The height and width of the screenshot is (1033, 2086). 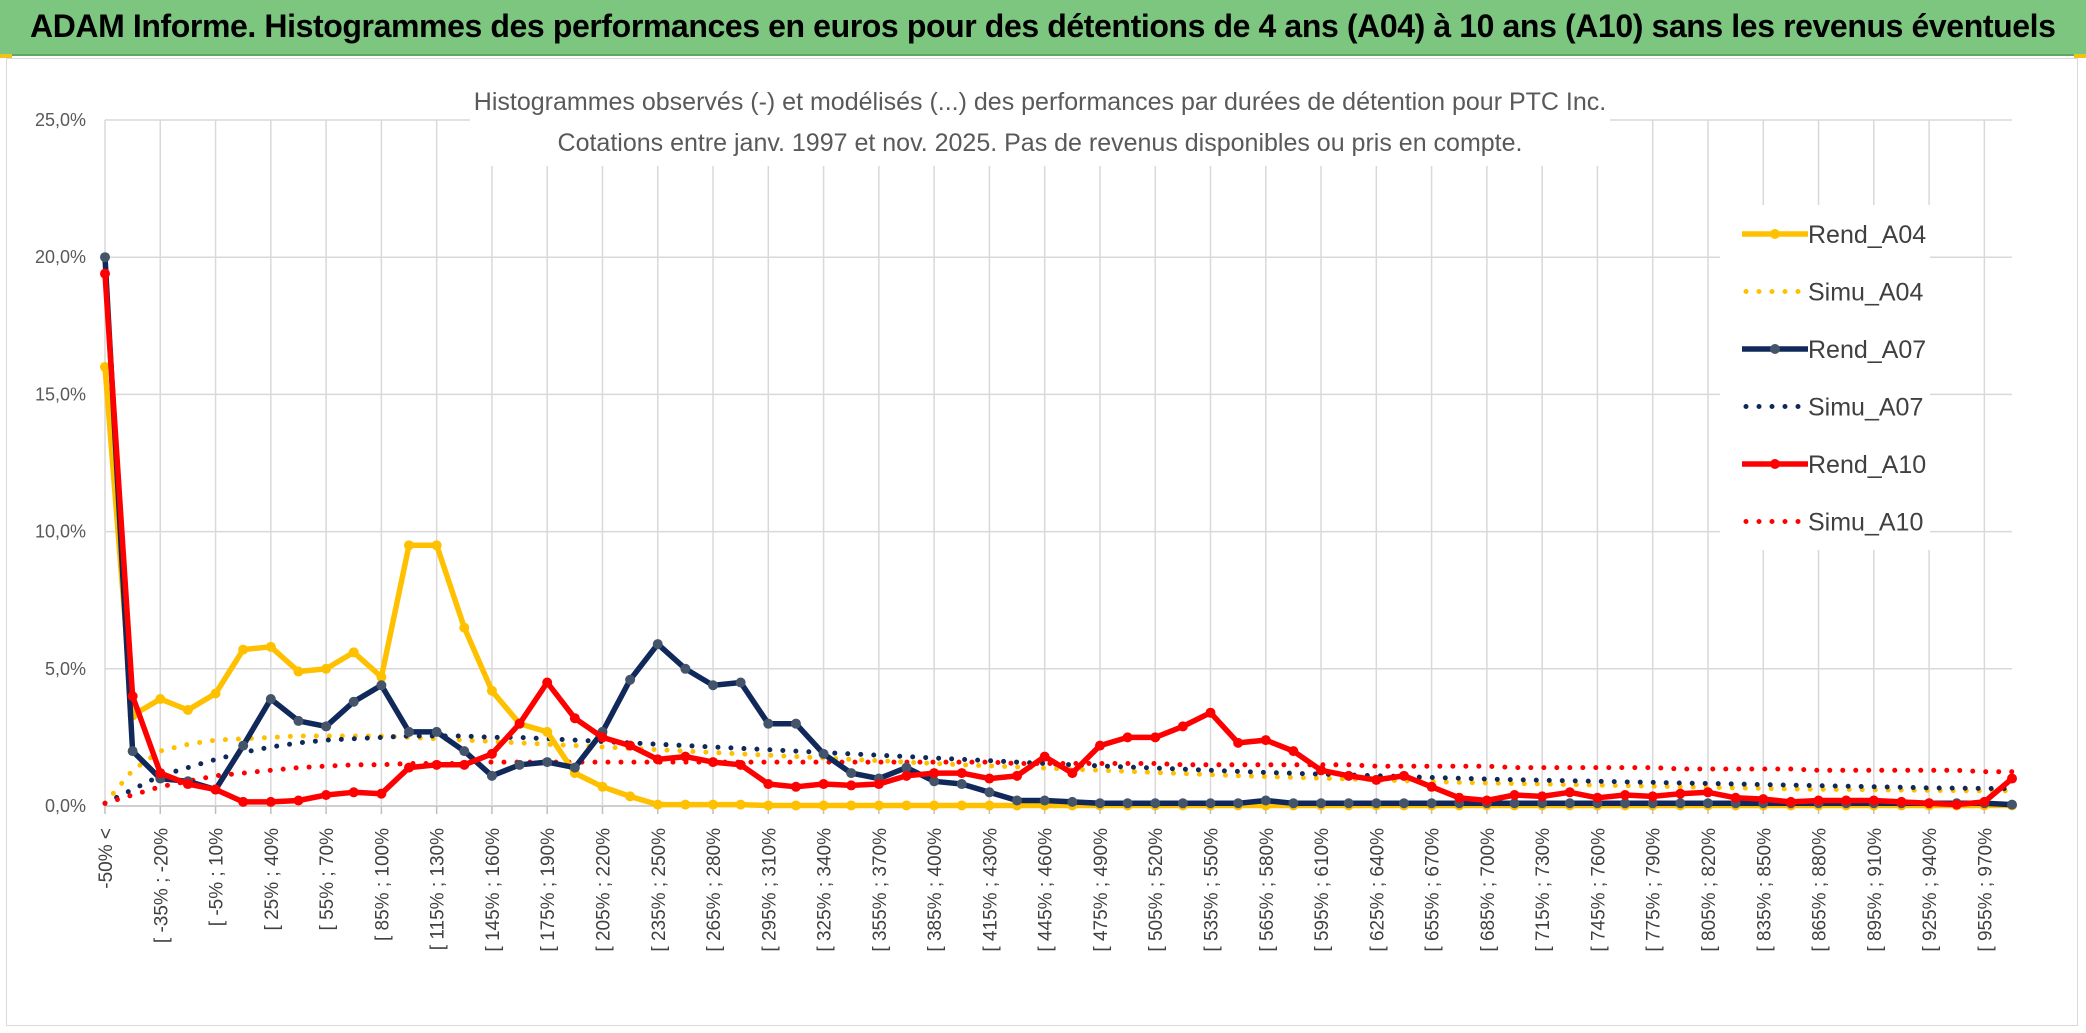 What do you see at coordinates (1598, 890) in the screenshot?
I see `x-tick-label: [ 745% ; 760%` at bounding box center [1598, 890].